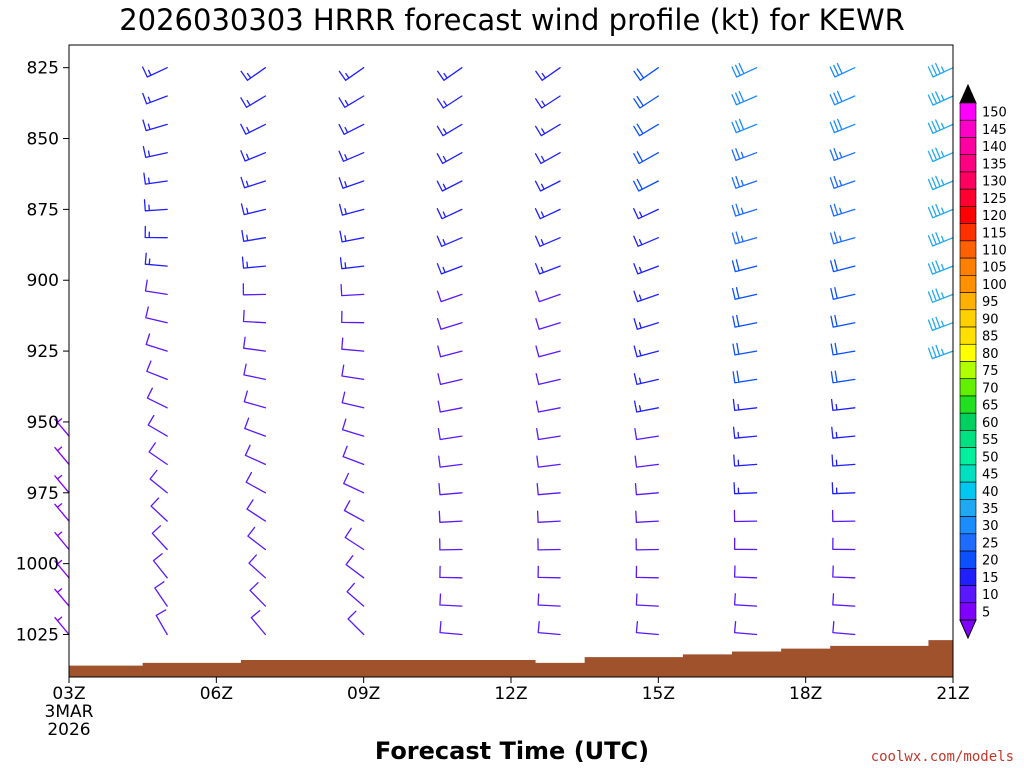  Describe the element at coordinates (990, 561) in the screenshot. I see `colorbar-label: 20` at that location.